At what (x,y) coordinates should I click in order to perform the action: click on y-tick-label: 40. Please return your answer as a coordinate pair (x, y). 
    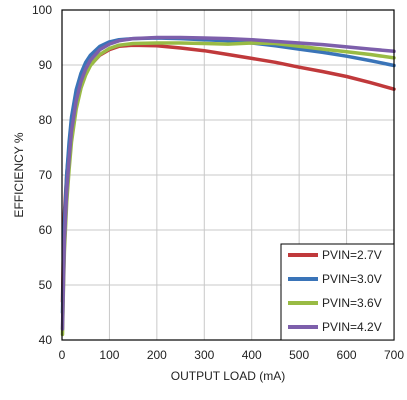
    Looking at the image, I should click on (46, 340).